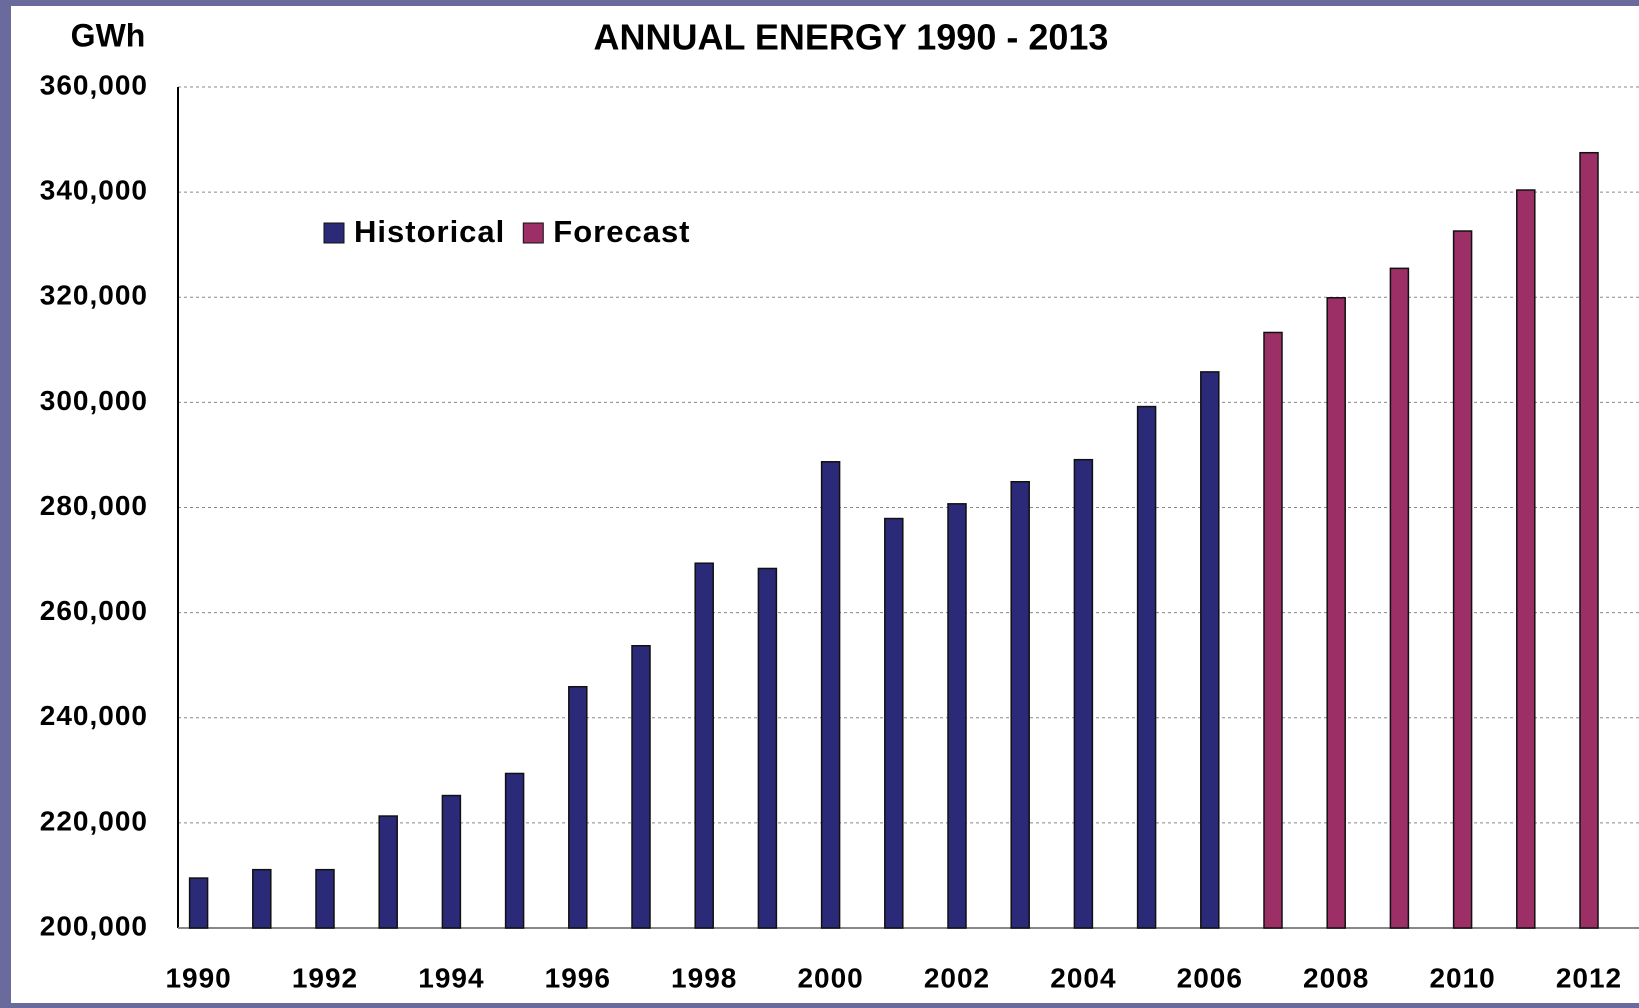 This screenshot has height=1008, width=1639. Describe the element at coordinates (1589, 977) in the screenshot. I see `x-tick-label: 2012` at that location.